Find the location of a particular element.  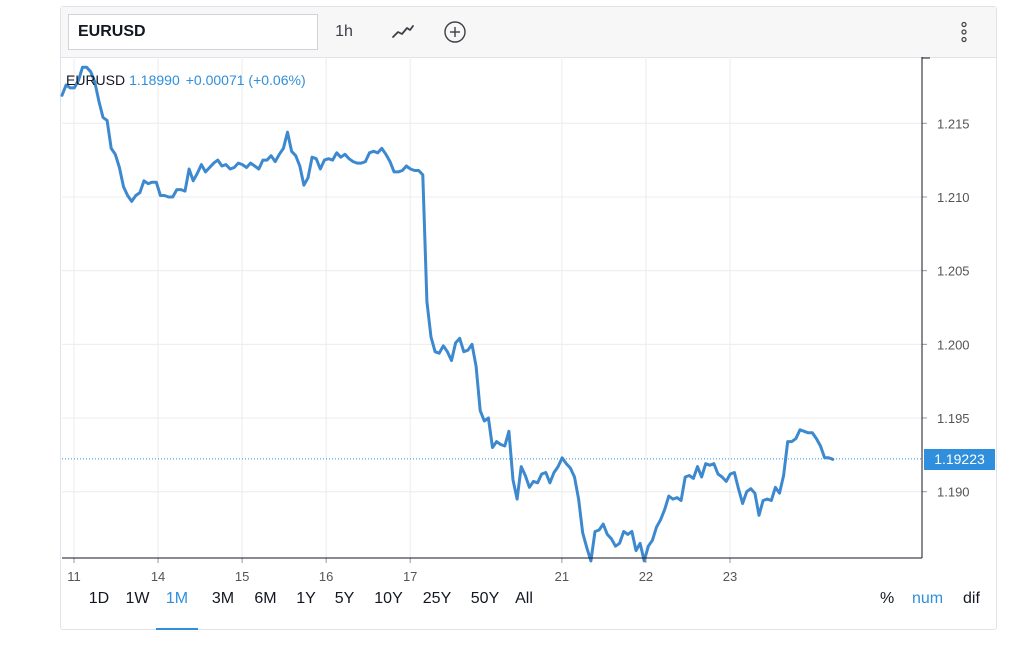

vertical-dots-icon is located at coordinates (964, 32).